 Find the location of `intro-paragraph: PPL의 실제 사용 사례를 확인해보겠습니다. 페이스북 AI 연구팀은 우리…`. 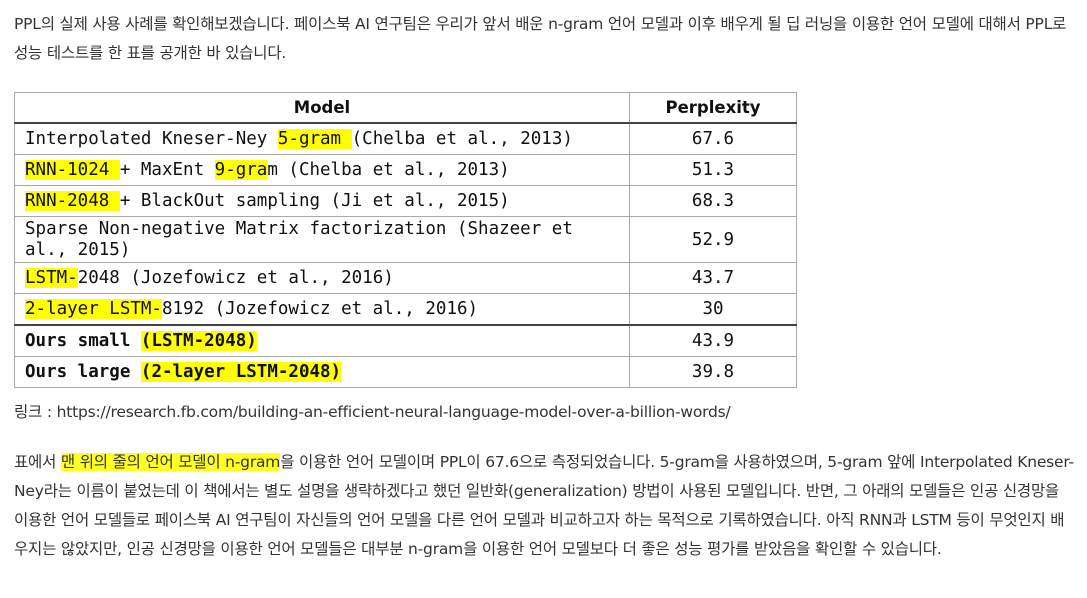

intro-paragraph: PPL의 실제 사용 사례를 확인해보겠습니다. 페이스북 AI 연구팀은 우리… is located at coordinates (540, 38).